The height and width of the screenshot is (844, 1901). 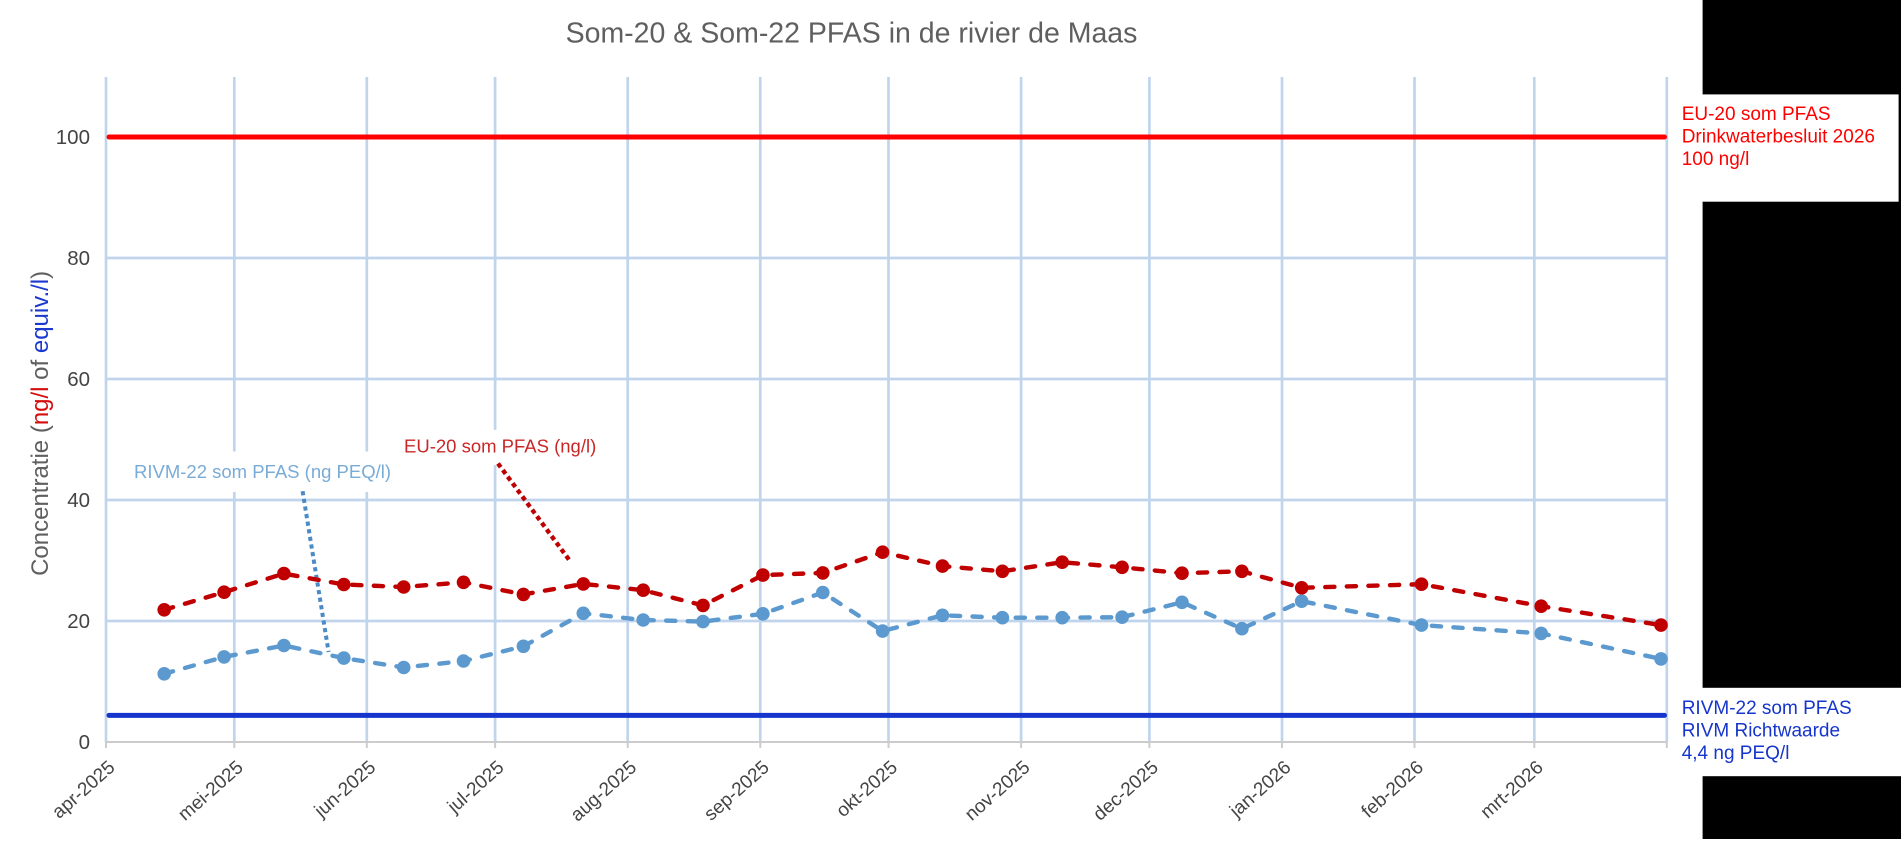 I want to click on svg-text: Drinkwaterbesluit 2026, so click(x=1778, y=137).